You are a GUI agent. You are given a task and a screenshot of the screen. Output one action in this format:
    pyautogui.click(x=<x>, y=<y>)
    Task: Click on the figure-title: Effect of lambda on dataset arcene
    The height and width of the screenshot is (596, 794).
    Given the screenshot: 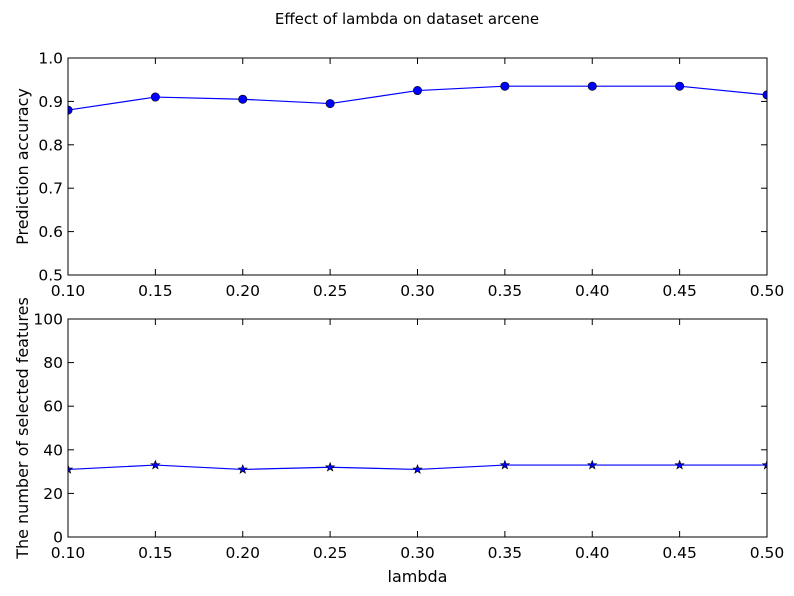 What is the action you would take?
    pyautogui.click(x=407, y=19)
    